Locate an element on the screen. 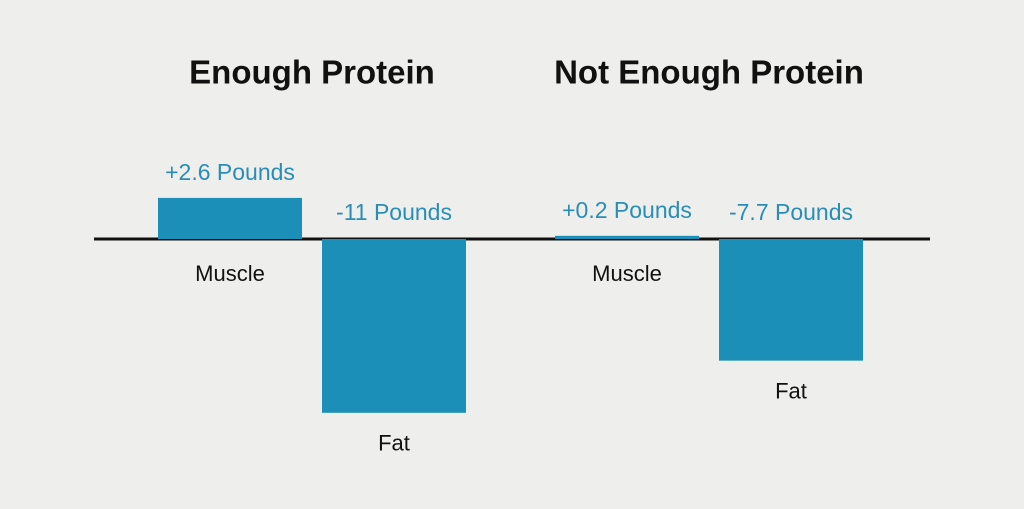 This screenshot has height=509, width=1024. value-label: +0.2 Pounds is located at coordinates (627, 210).